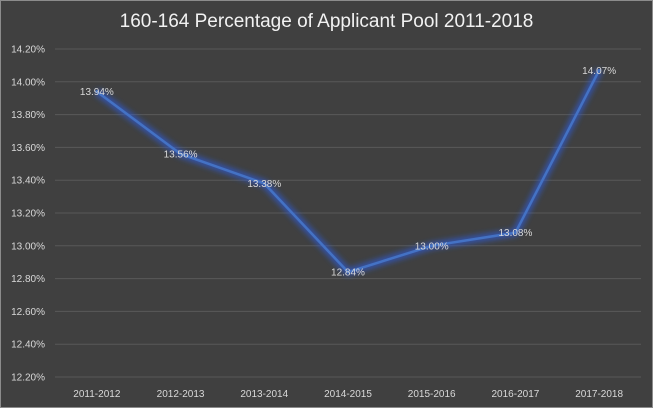 The image size is (653, 408). What do you see at coordinates (181, 394) in the screenshot?
I see `x-tick-label: 2012-2013` at bounding box center [181, 394].